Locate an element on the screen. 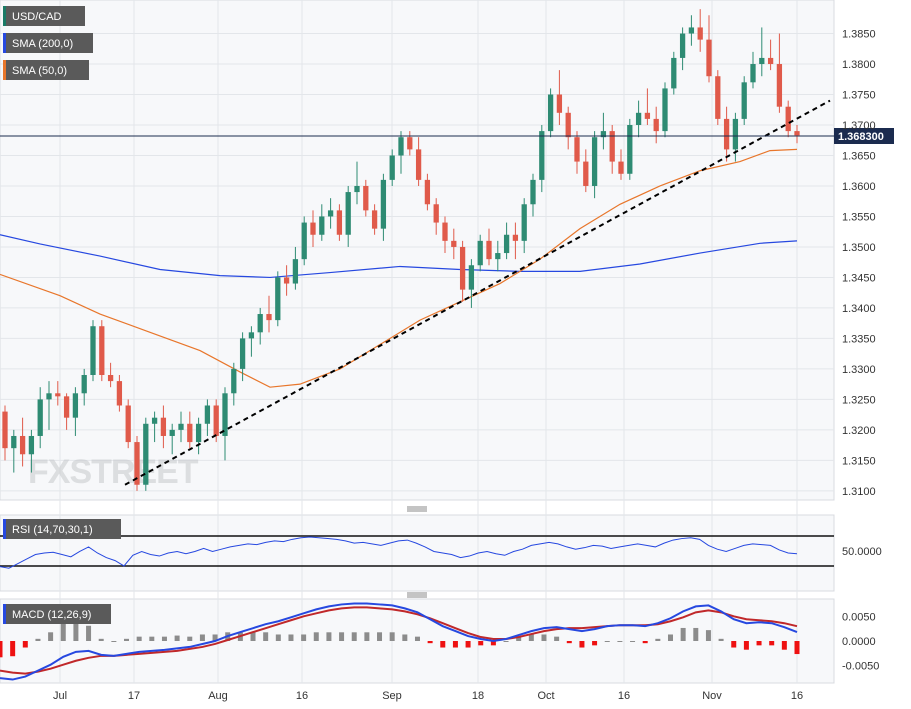 Image resolution: width=911 pixels, height=709 pixels. legend-sma200: SMA (200,0) is located at coordinates (48, 43).